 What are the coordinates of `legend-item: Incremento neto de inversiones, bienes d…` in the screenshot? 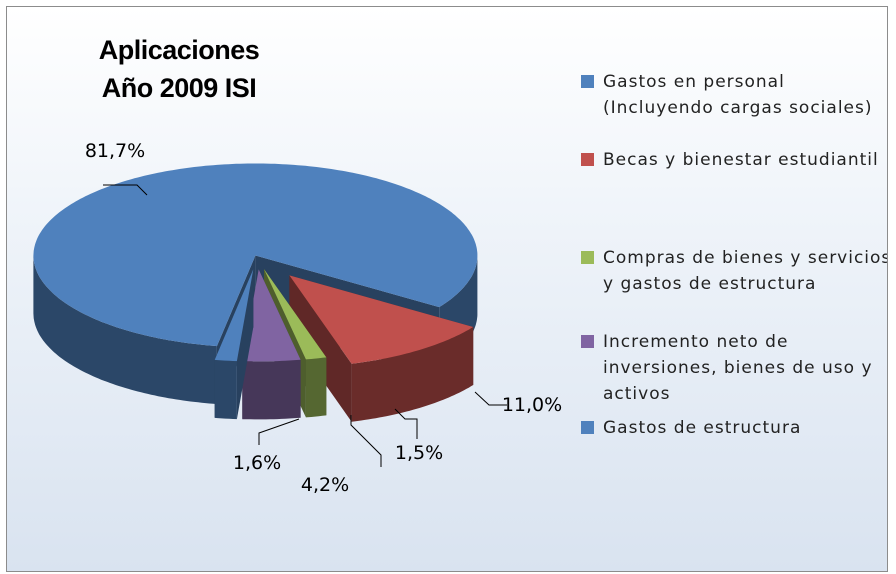 It's located at (734, 368).